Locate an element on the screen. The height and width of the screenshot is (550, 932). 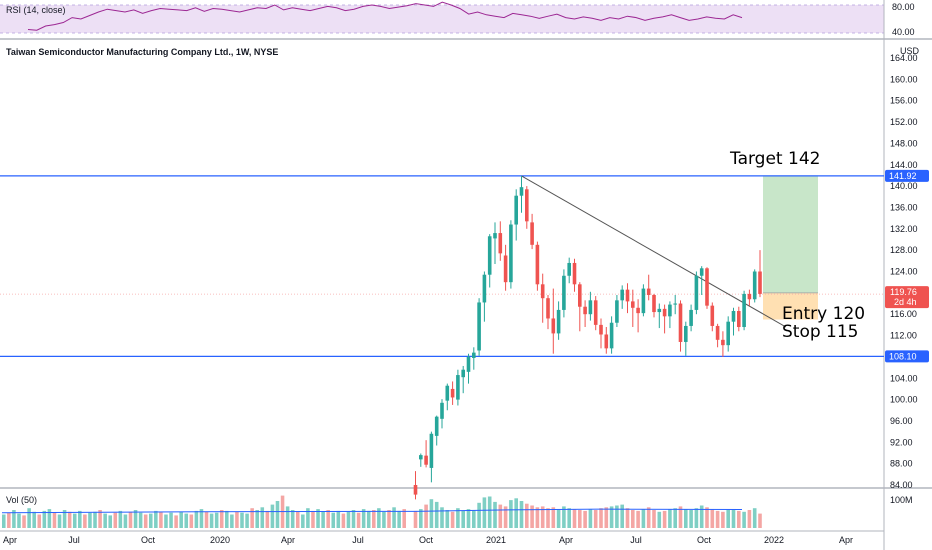
svg-text: 141.92 is located at coordinates (903, 176).